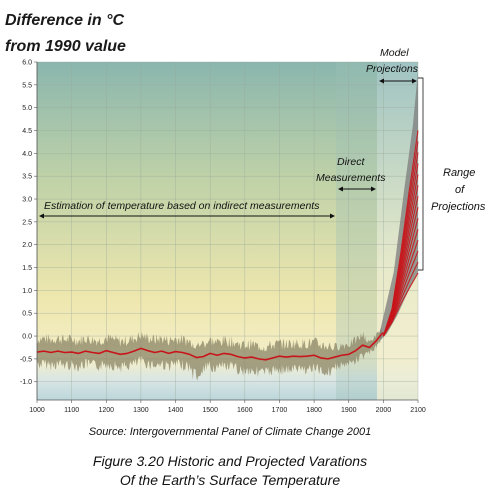 This screenshot has width=500, height=496. I want to click on range-bracket, so click(421, 174).